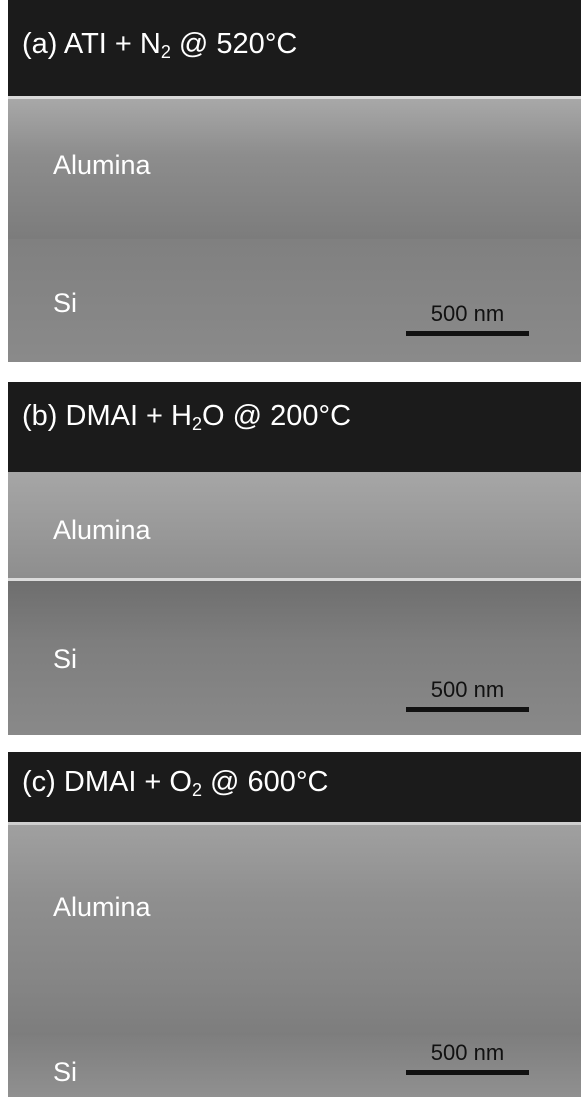  Describe the element at coordinates (187, 417) in the screenshot. I see `panel-title: (b) DMAI + H2O @ 200°C` at that location.